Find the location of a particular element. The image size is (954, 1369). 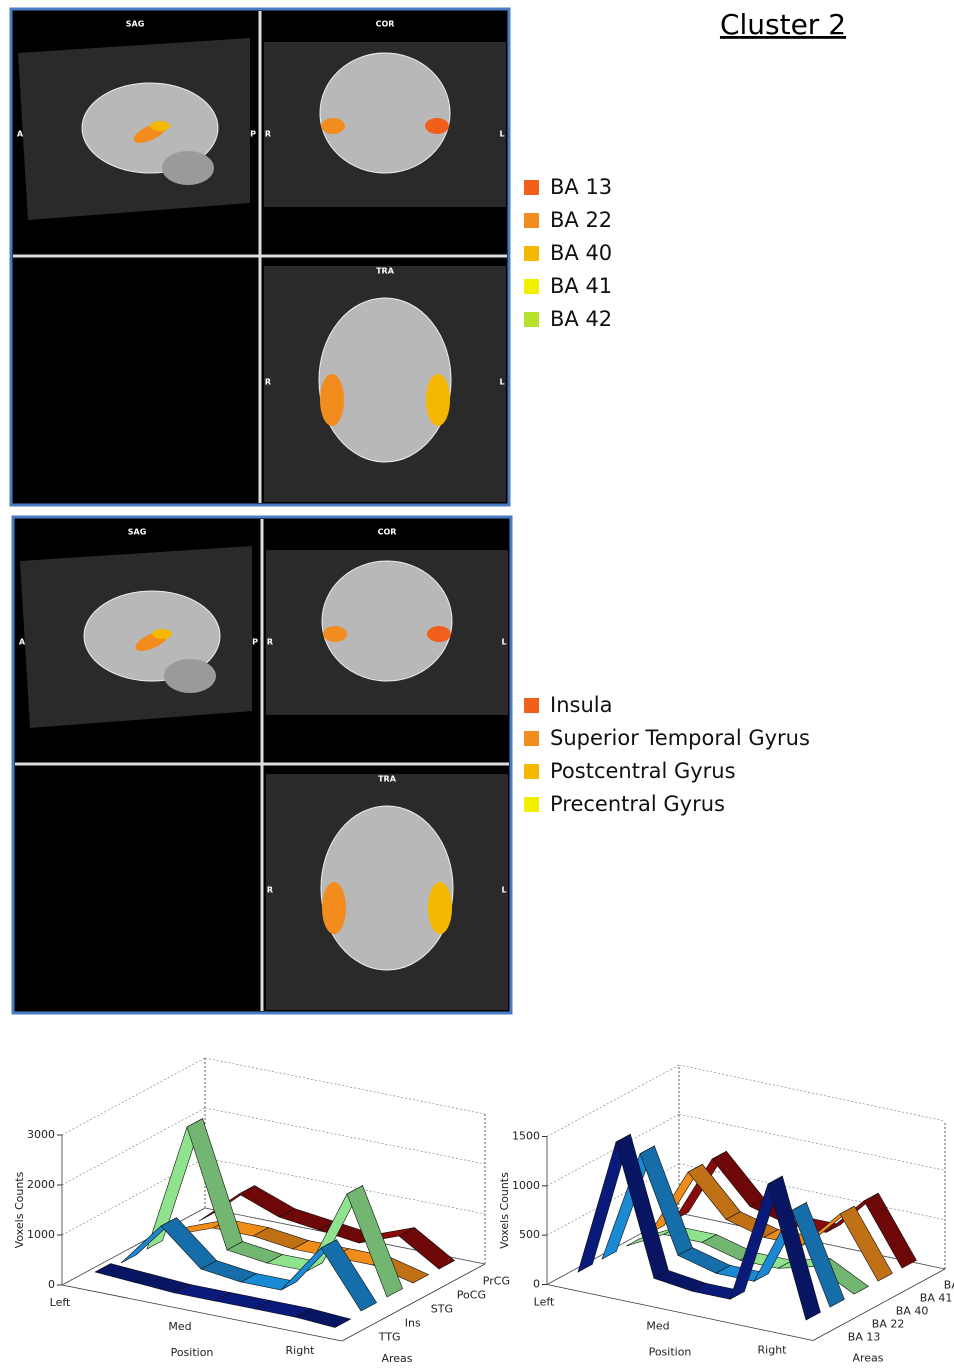

area-tick-label: BA 13 is located at coordinates (864, 1337).